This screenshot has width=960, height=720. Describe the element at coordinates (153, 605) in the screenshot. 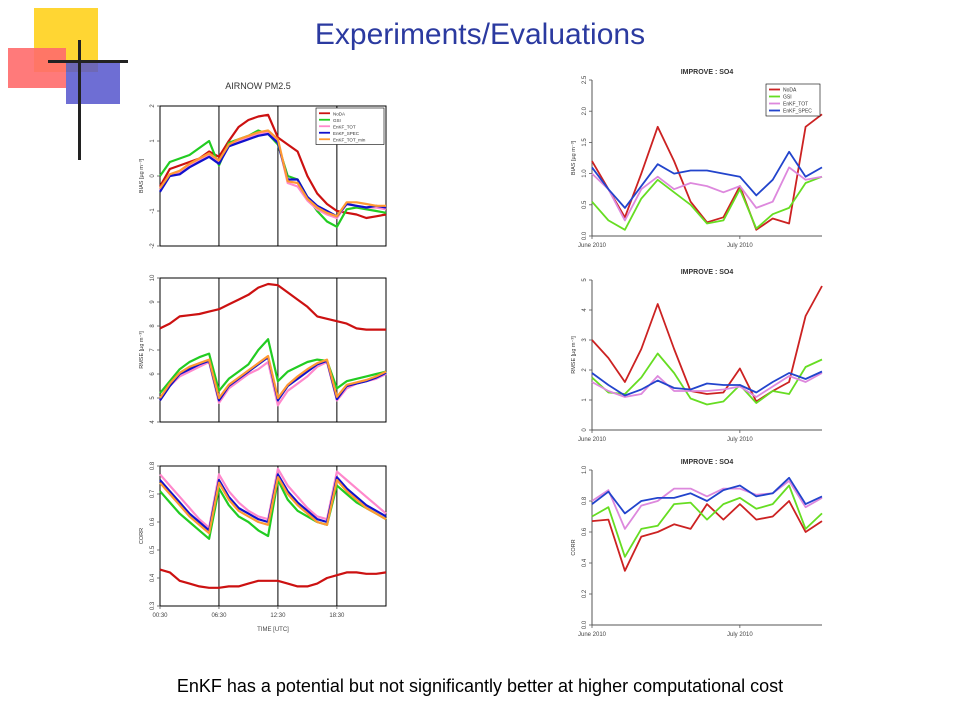

I see `y-tick-label: 0.3` at that location.